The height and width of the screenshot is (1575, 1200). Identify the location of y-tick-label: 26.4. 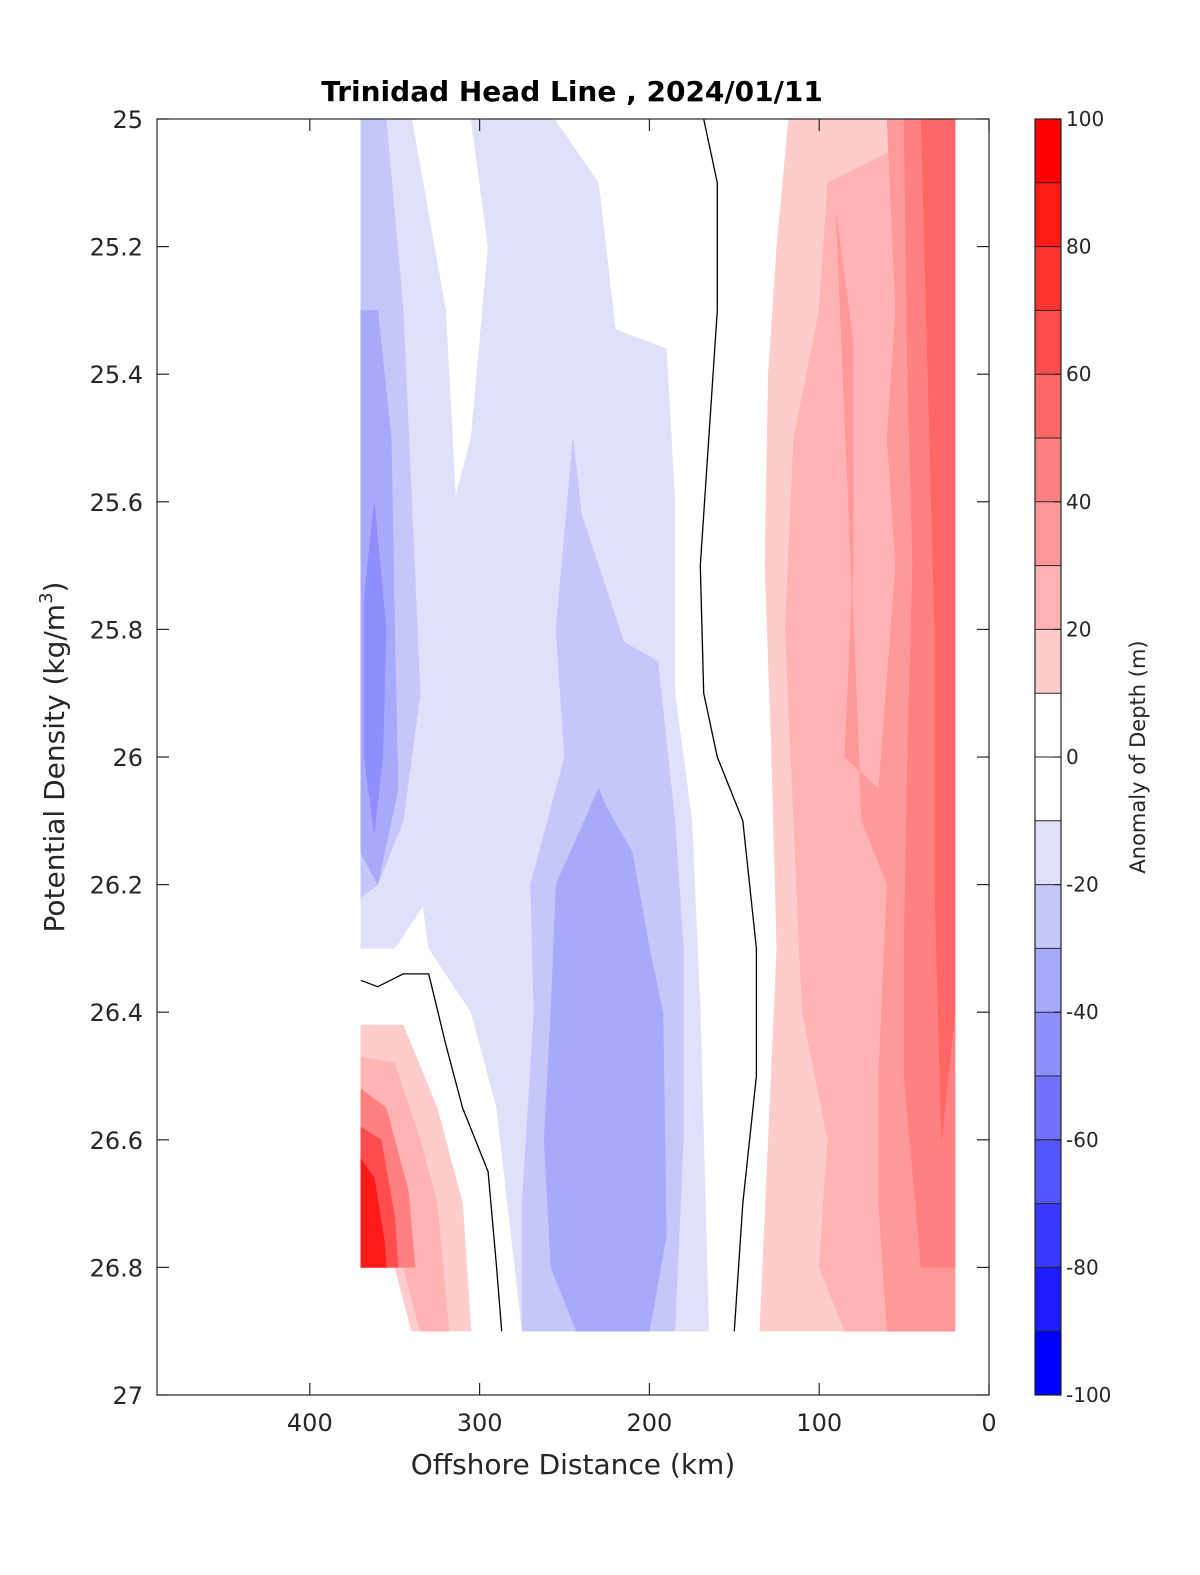
(116, 1013).